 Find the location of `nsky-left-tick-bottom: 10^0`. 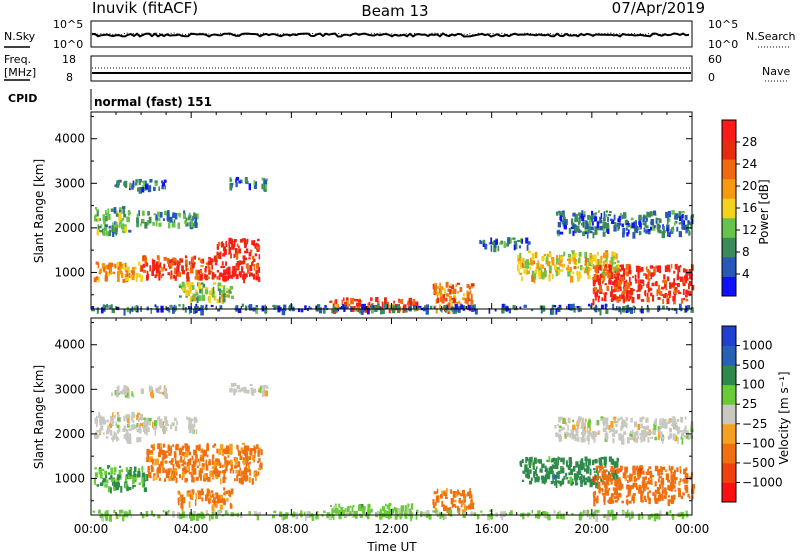

nsky-left-tick-bottom: 10^0 is located at coordinates (68, 44).